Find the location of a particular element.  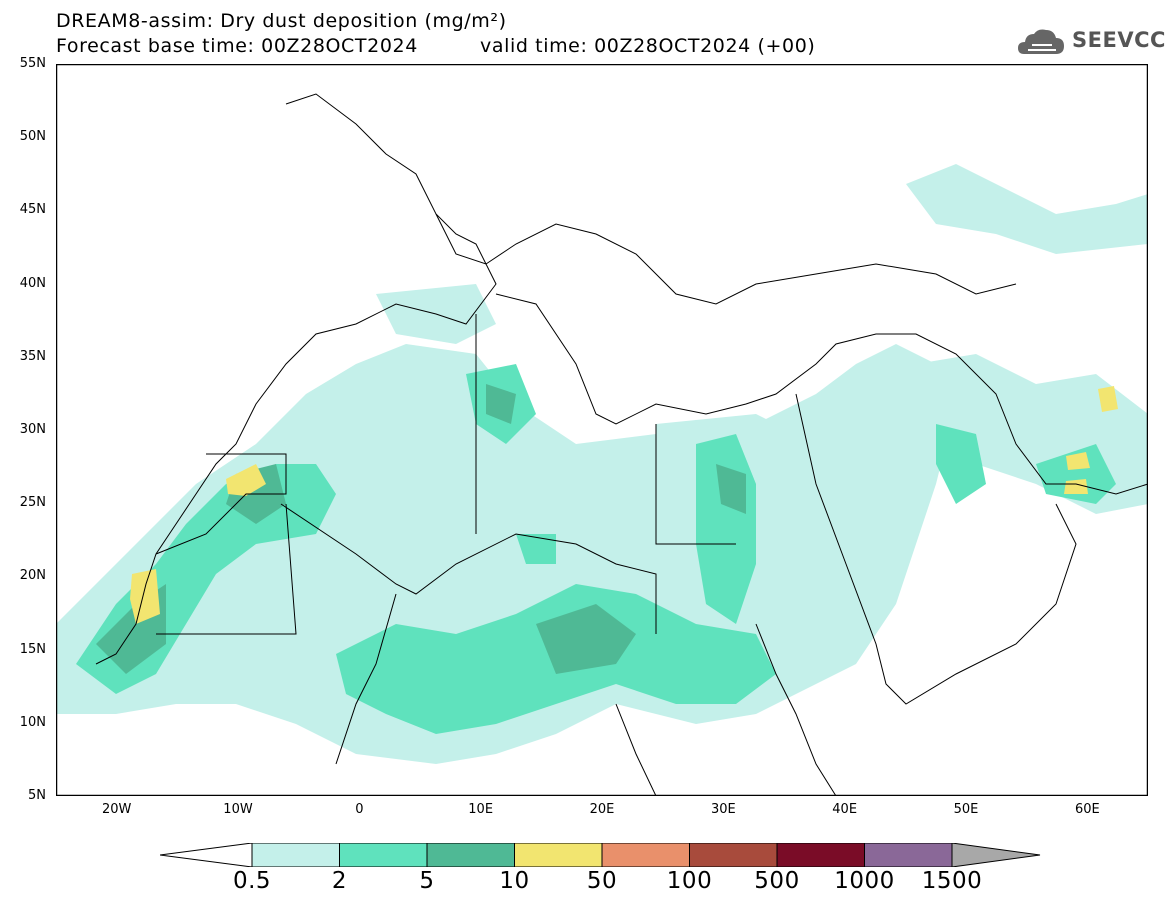

logo-text: SEEVCCC is located at coordinates (1118, 40).